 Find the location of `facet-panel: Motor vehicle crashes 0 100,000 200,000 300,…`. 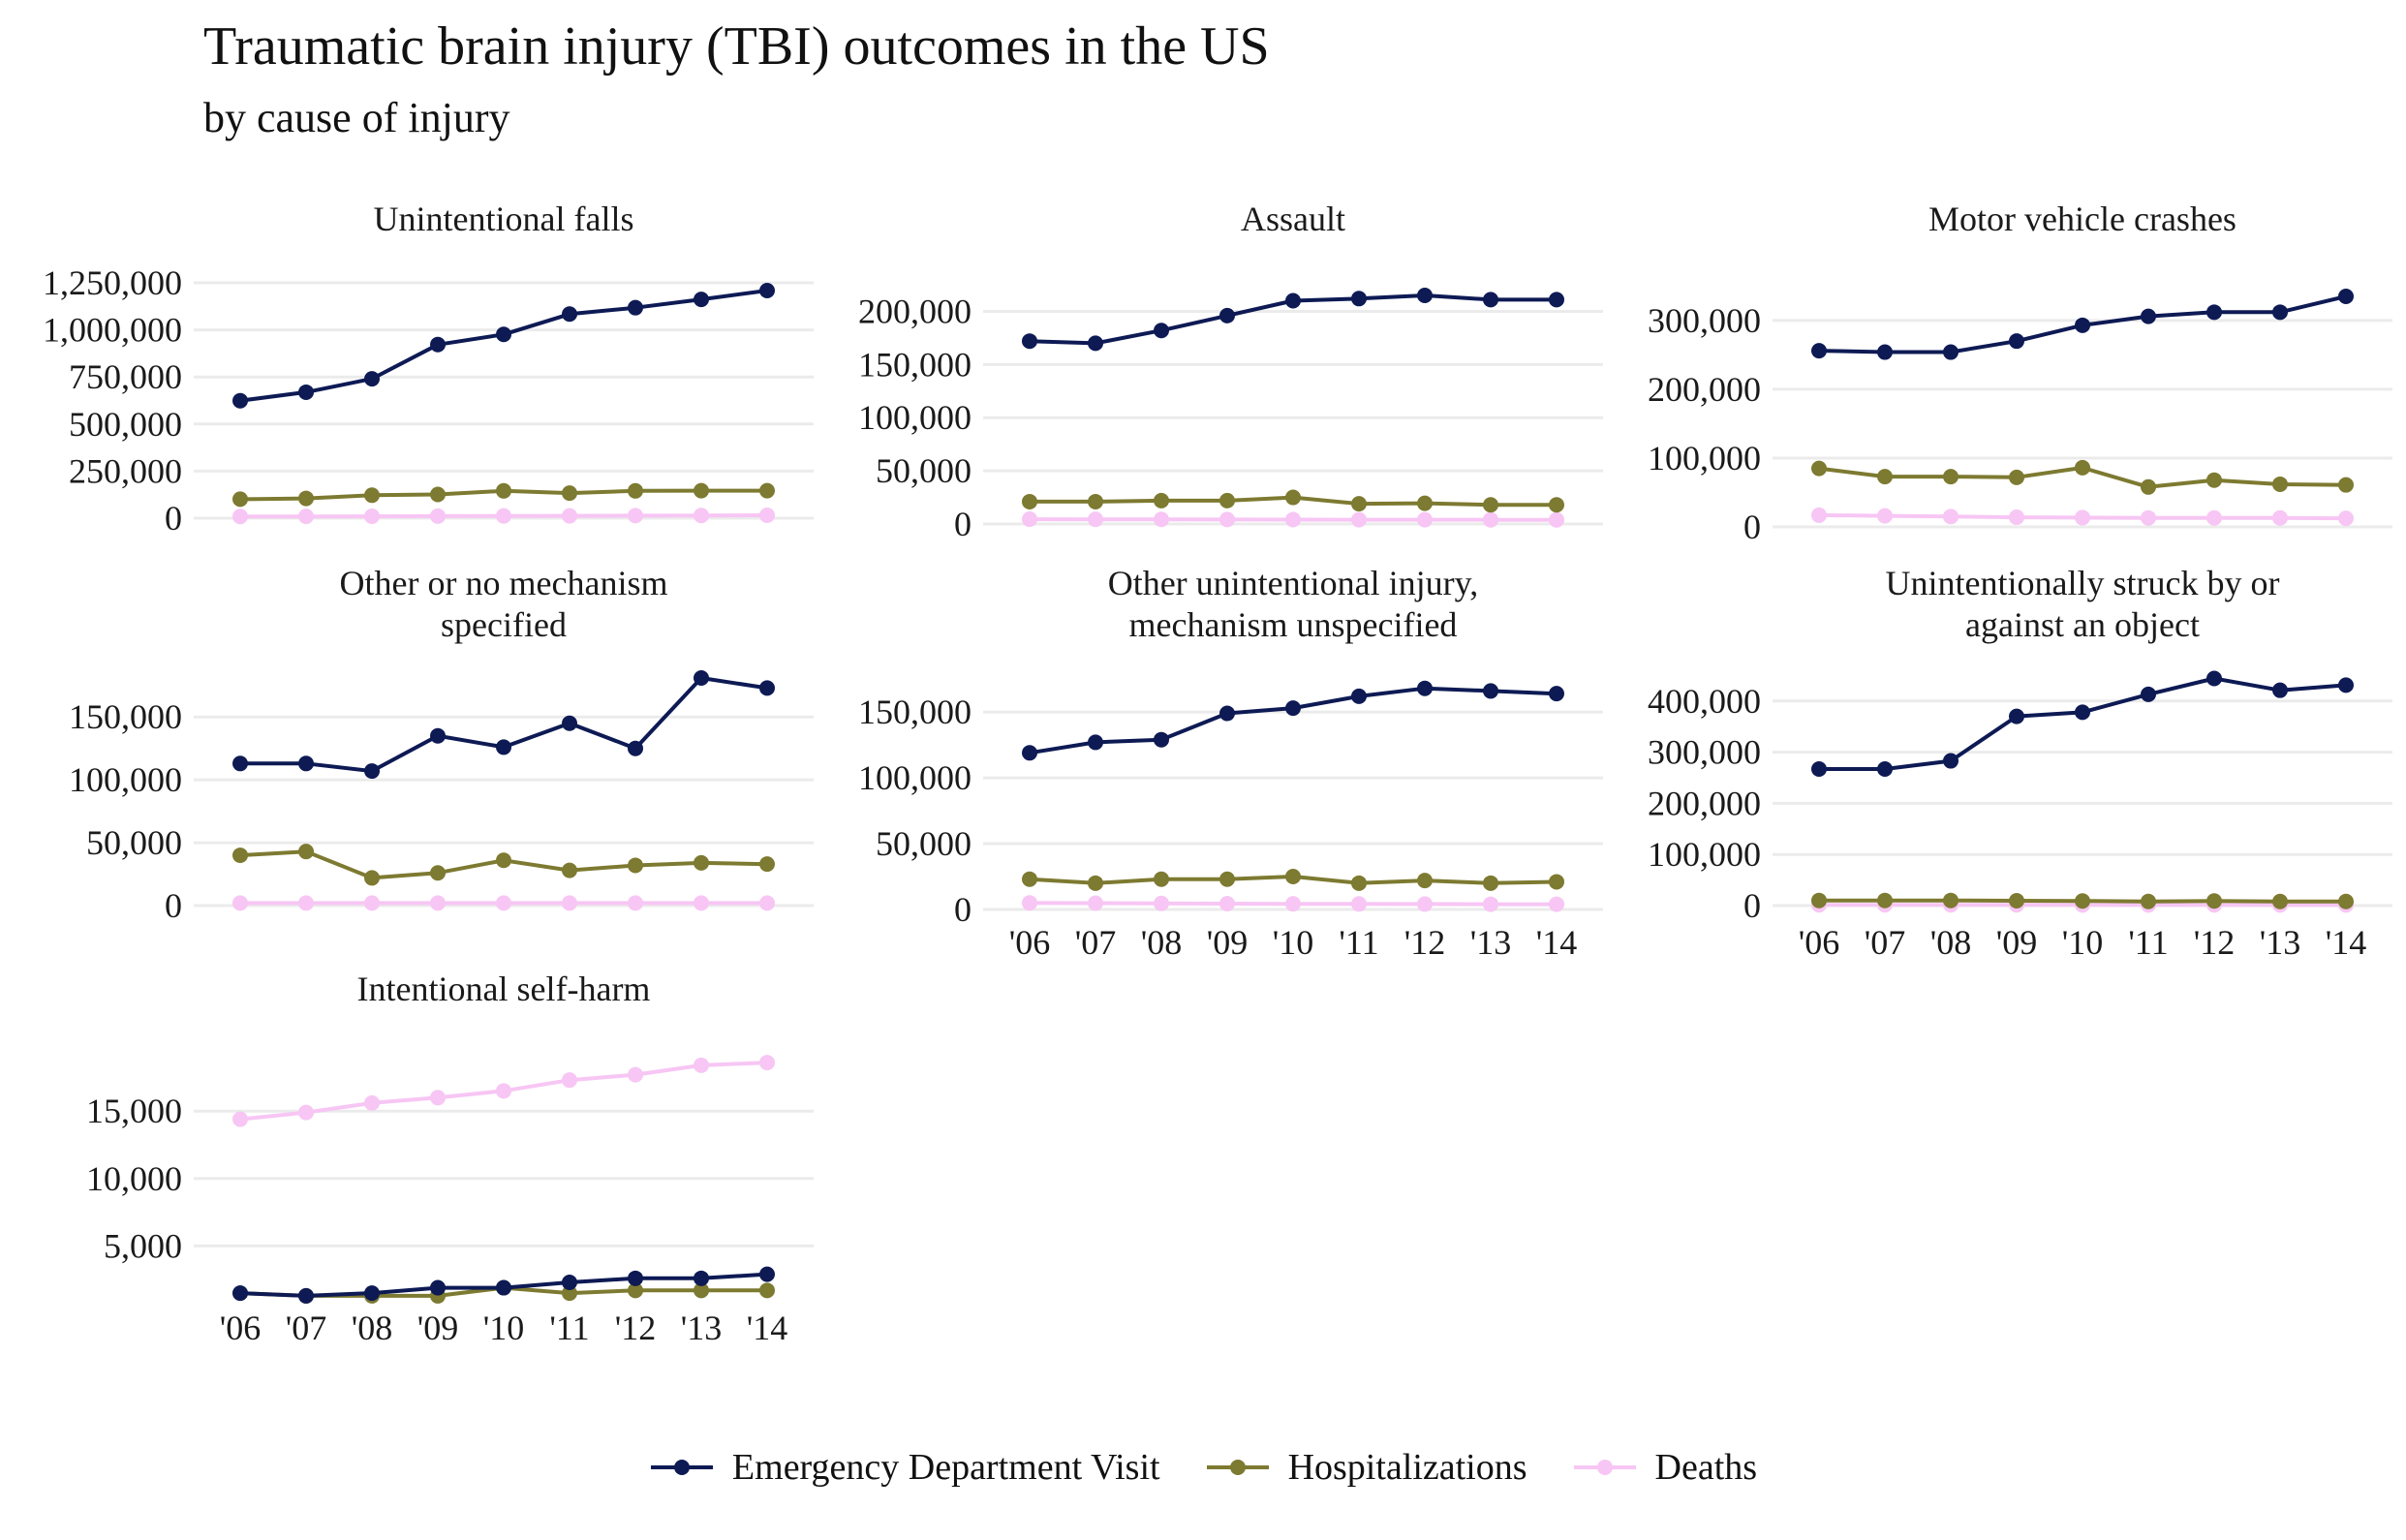

facet-panel: Motor vehicle crashes 0 100,000 200,000 300,… is located at coordinates (2020, 373).